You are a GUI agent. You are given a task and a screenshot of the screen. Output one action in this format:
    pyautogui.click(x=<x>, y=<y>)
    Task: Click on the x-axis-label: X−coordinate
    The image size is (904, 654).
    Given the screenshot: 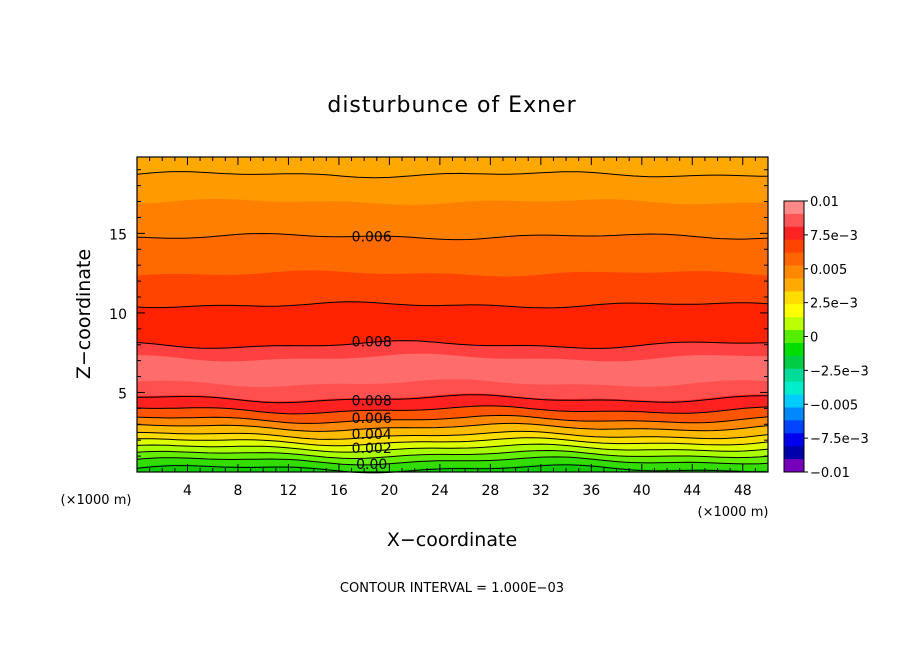 What is the action you would take?
    pyautogui.click(x=452, y=540)
    